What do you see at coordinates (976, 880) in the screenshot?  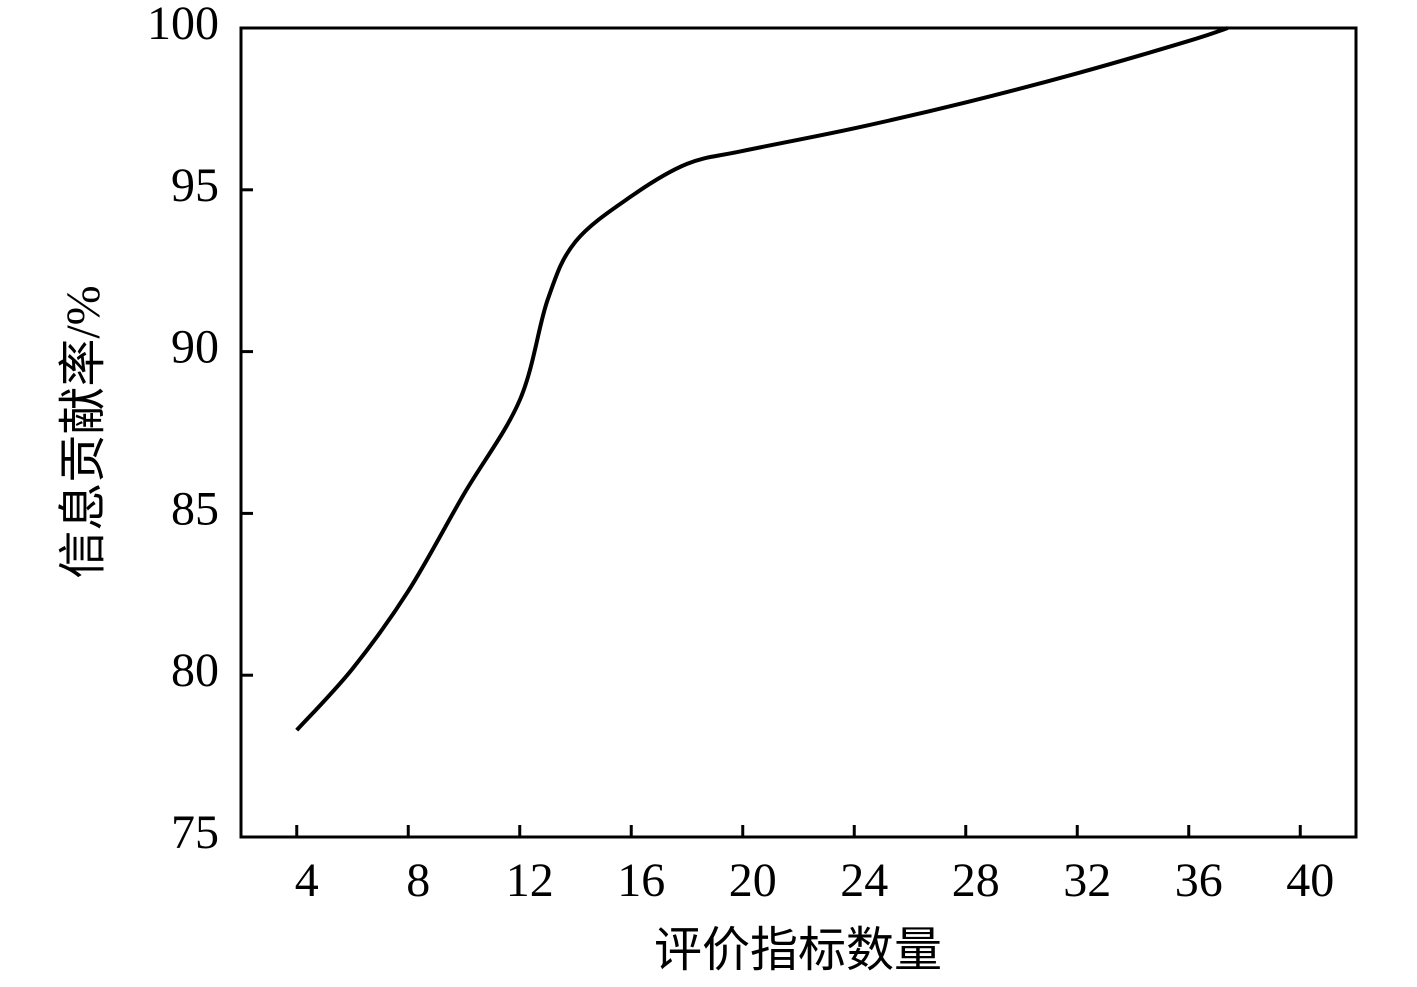 I see `x-tick-label: 28` at bounding box center [976, 880].